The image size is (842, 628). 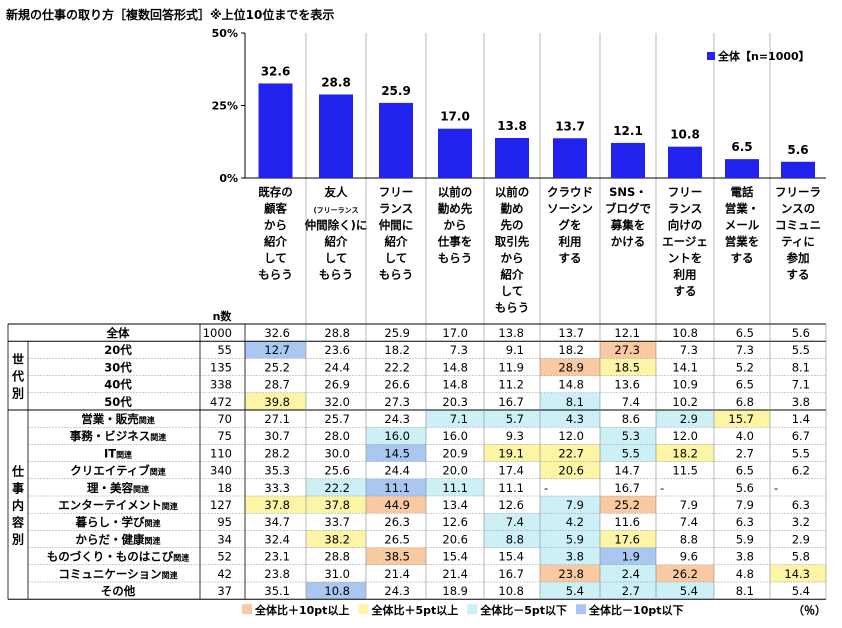 I want to click on bar-value-label: 13.7, so click(x=570, y=126).